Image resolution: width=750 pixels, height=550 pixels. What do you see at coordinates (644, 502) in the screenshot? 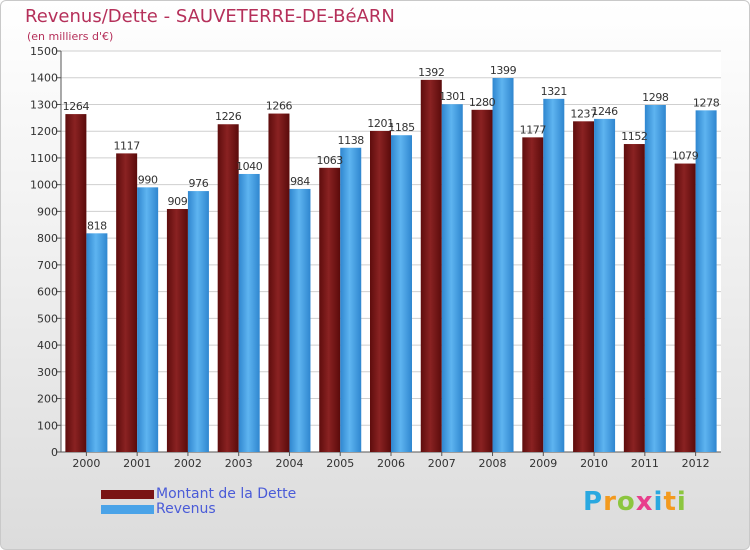
I see `logo-letter: x` at bounding box center [644, 502].